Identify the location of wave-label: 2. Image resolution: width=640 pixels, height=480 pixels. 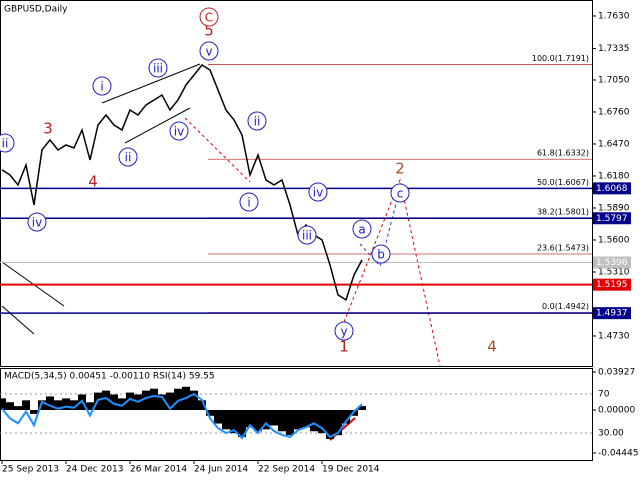
(400, 169).